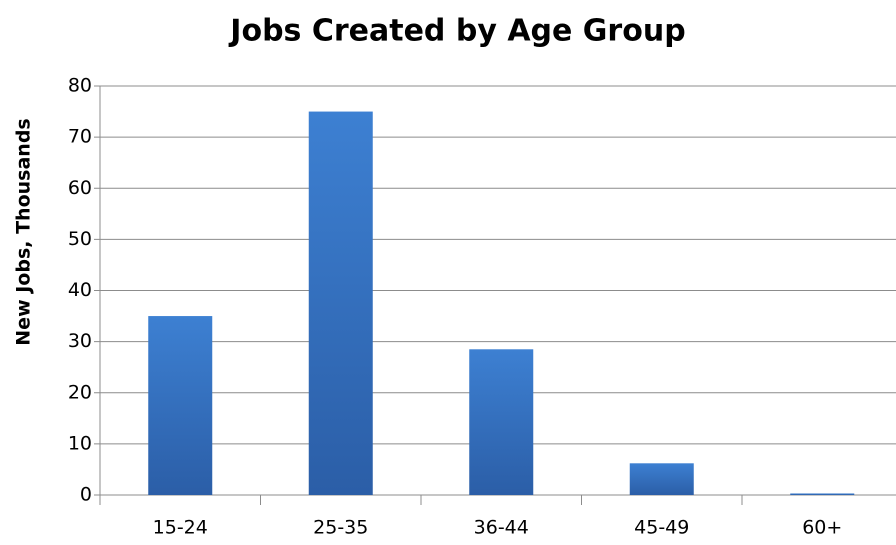  What do you see at coordinates (180, 528) in the screenshot?
I see `x-tick-label: 15-24` at bounding box center [180, 528].